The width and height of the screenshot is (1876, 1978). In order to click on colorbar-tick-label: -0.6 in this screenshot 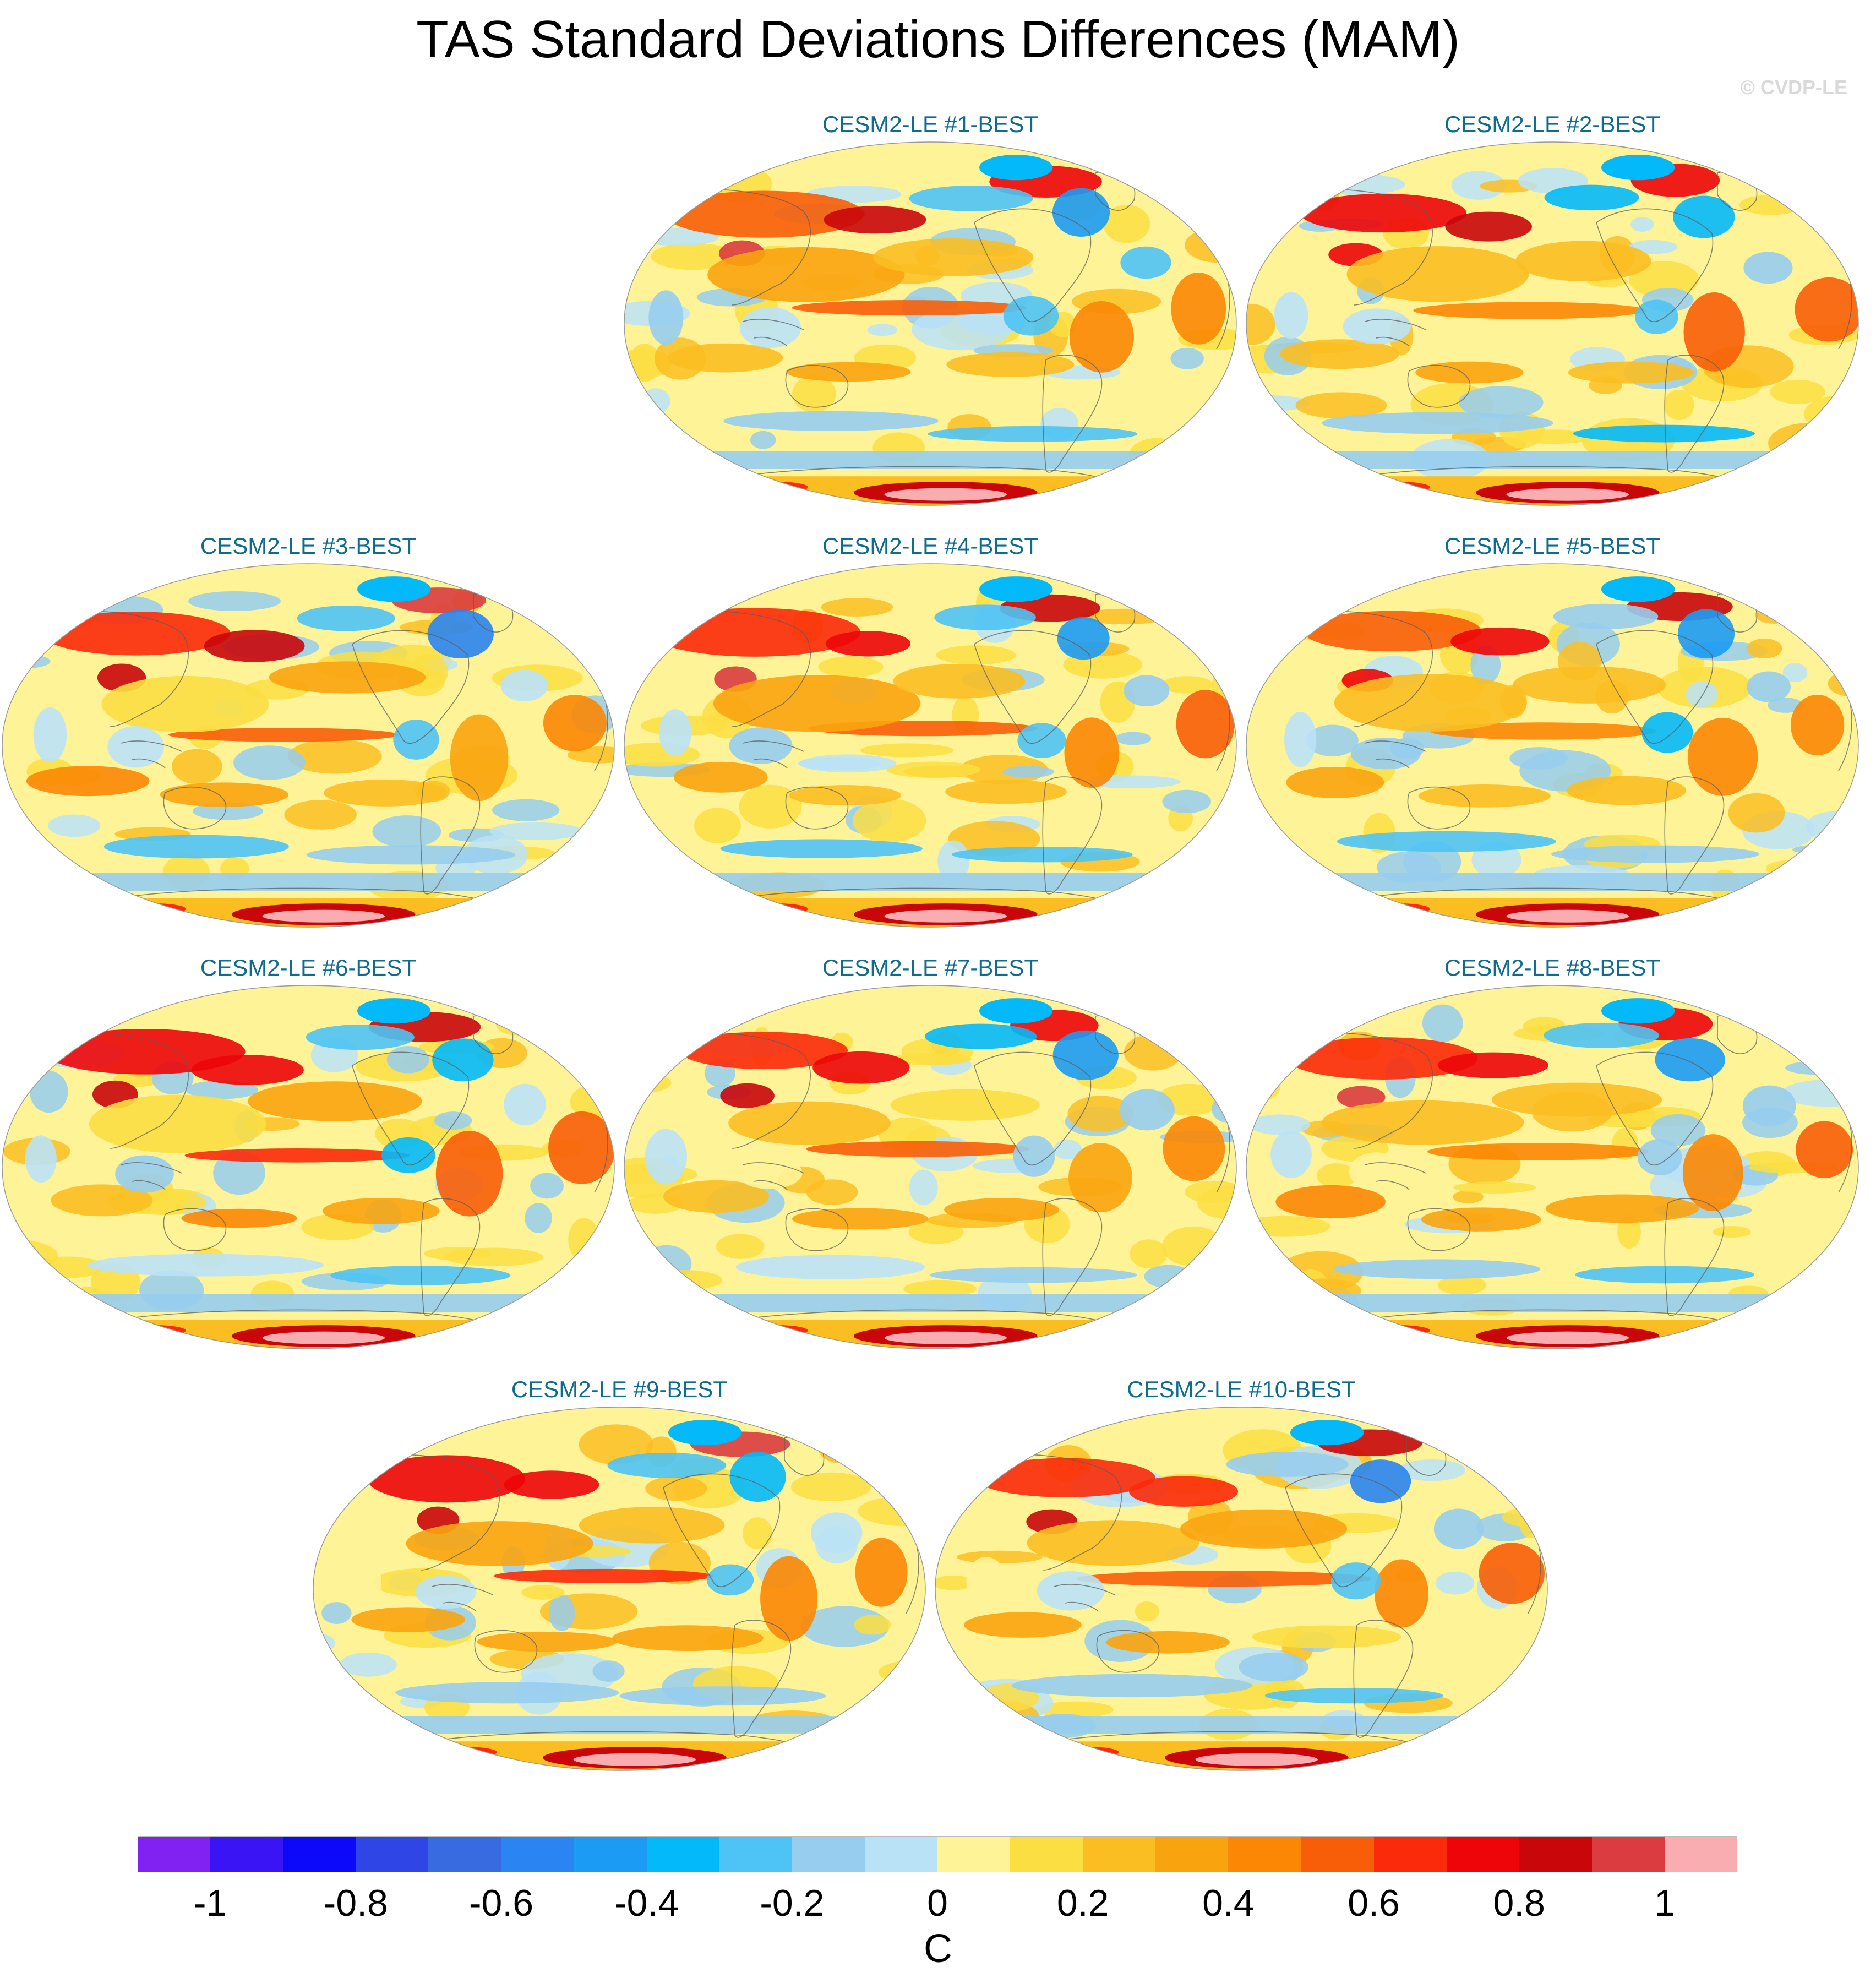, I will do `click(501, 1903)`.